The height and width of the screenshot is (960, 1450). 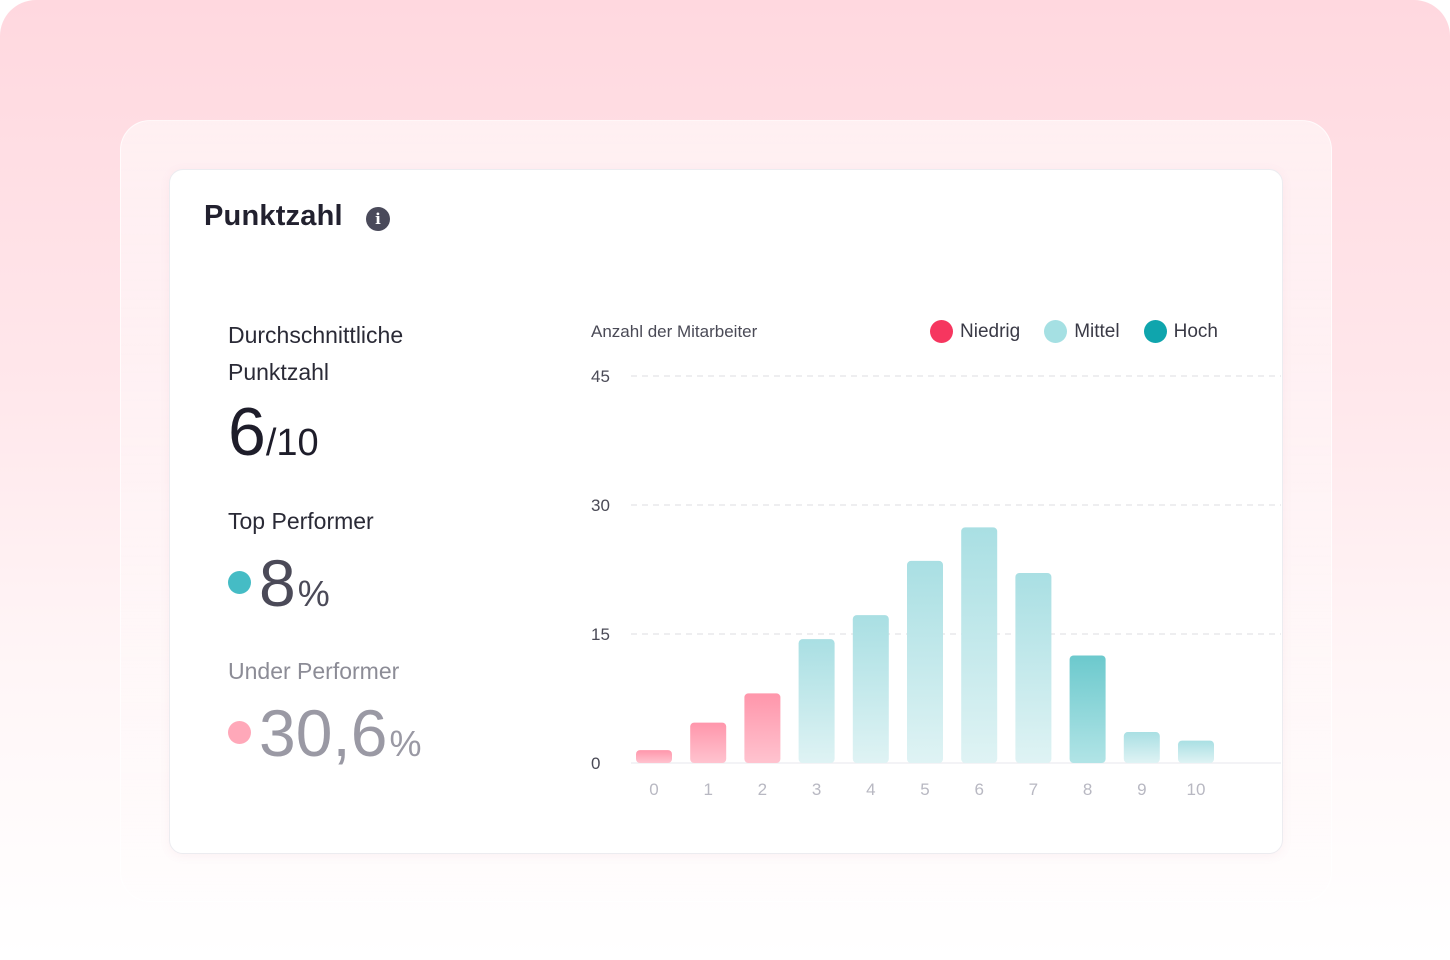 What do you see at coordinates (600, 505) in the screenshot?
I see `y-tick-label: 30` at bounding box center [600, 505].